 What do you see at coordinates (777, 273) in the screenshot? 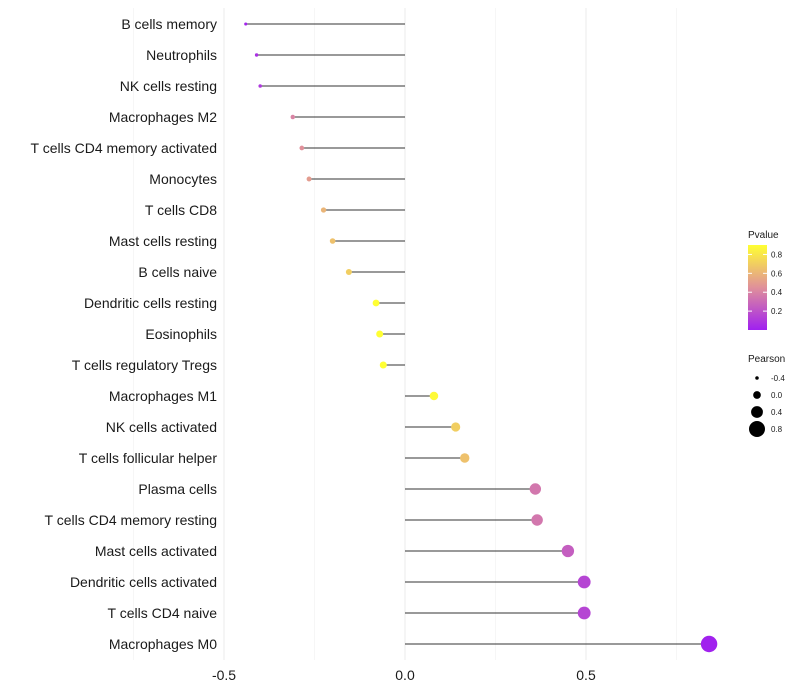
I see `pvalue-tick-label: 0.6` at bounding box center [777, 273].